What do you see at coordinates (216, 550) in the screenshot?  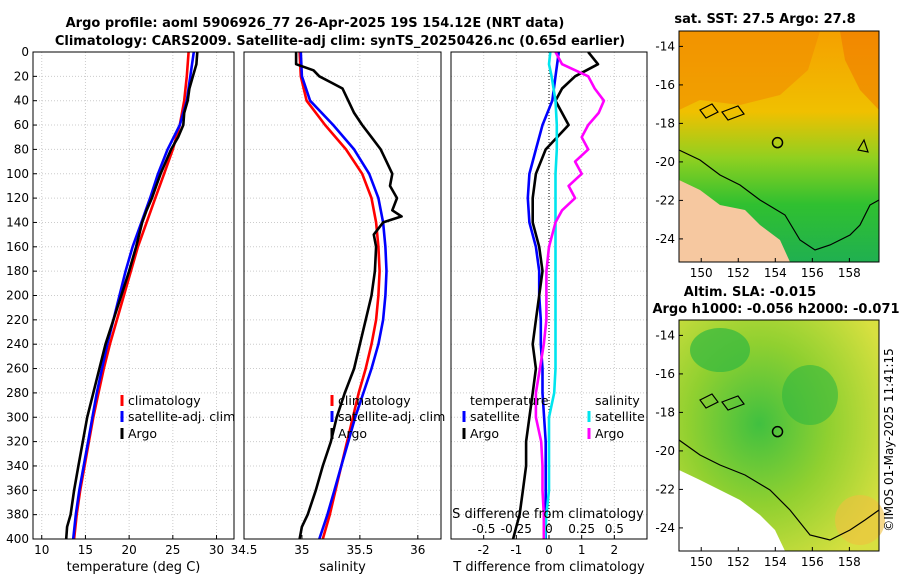 I see `x-tick-label: 30` at bounding box center [216, 550].